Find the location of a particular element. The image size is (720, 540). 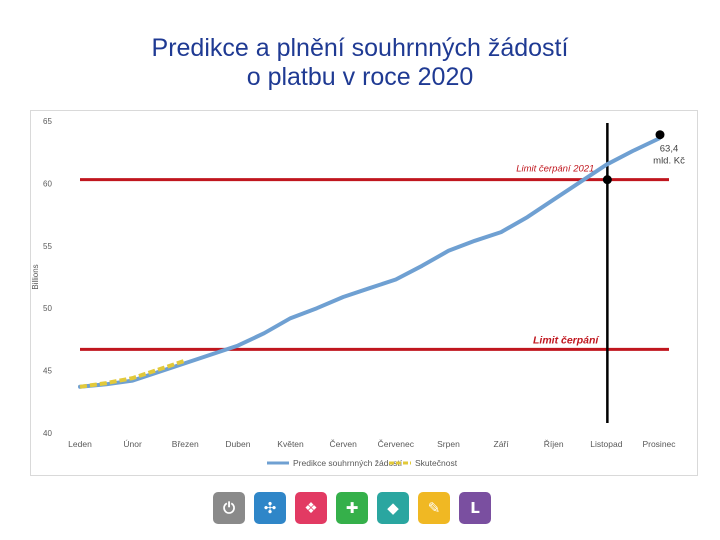

logo-glyph-icon: ◆ is located at coordinates (393, 508).